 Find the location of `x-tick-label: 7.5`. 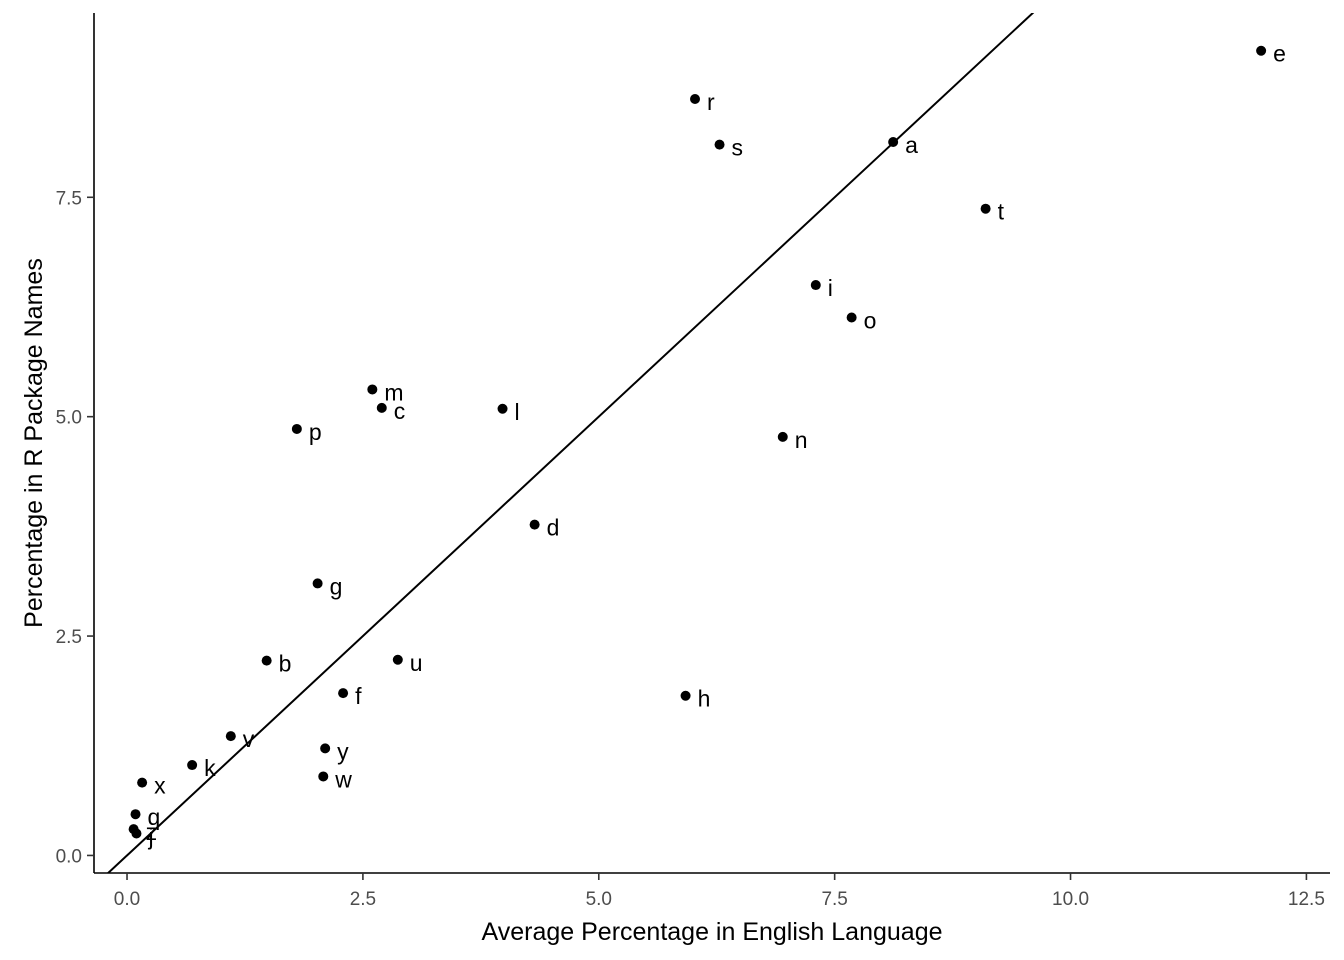

x-tick-label: 7.5 is located at coordinates (834, 899).